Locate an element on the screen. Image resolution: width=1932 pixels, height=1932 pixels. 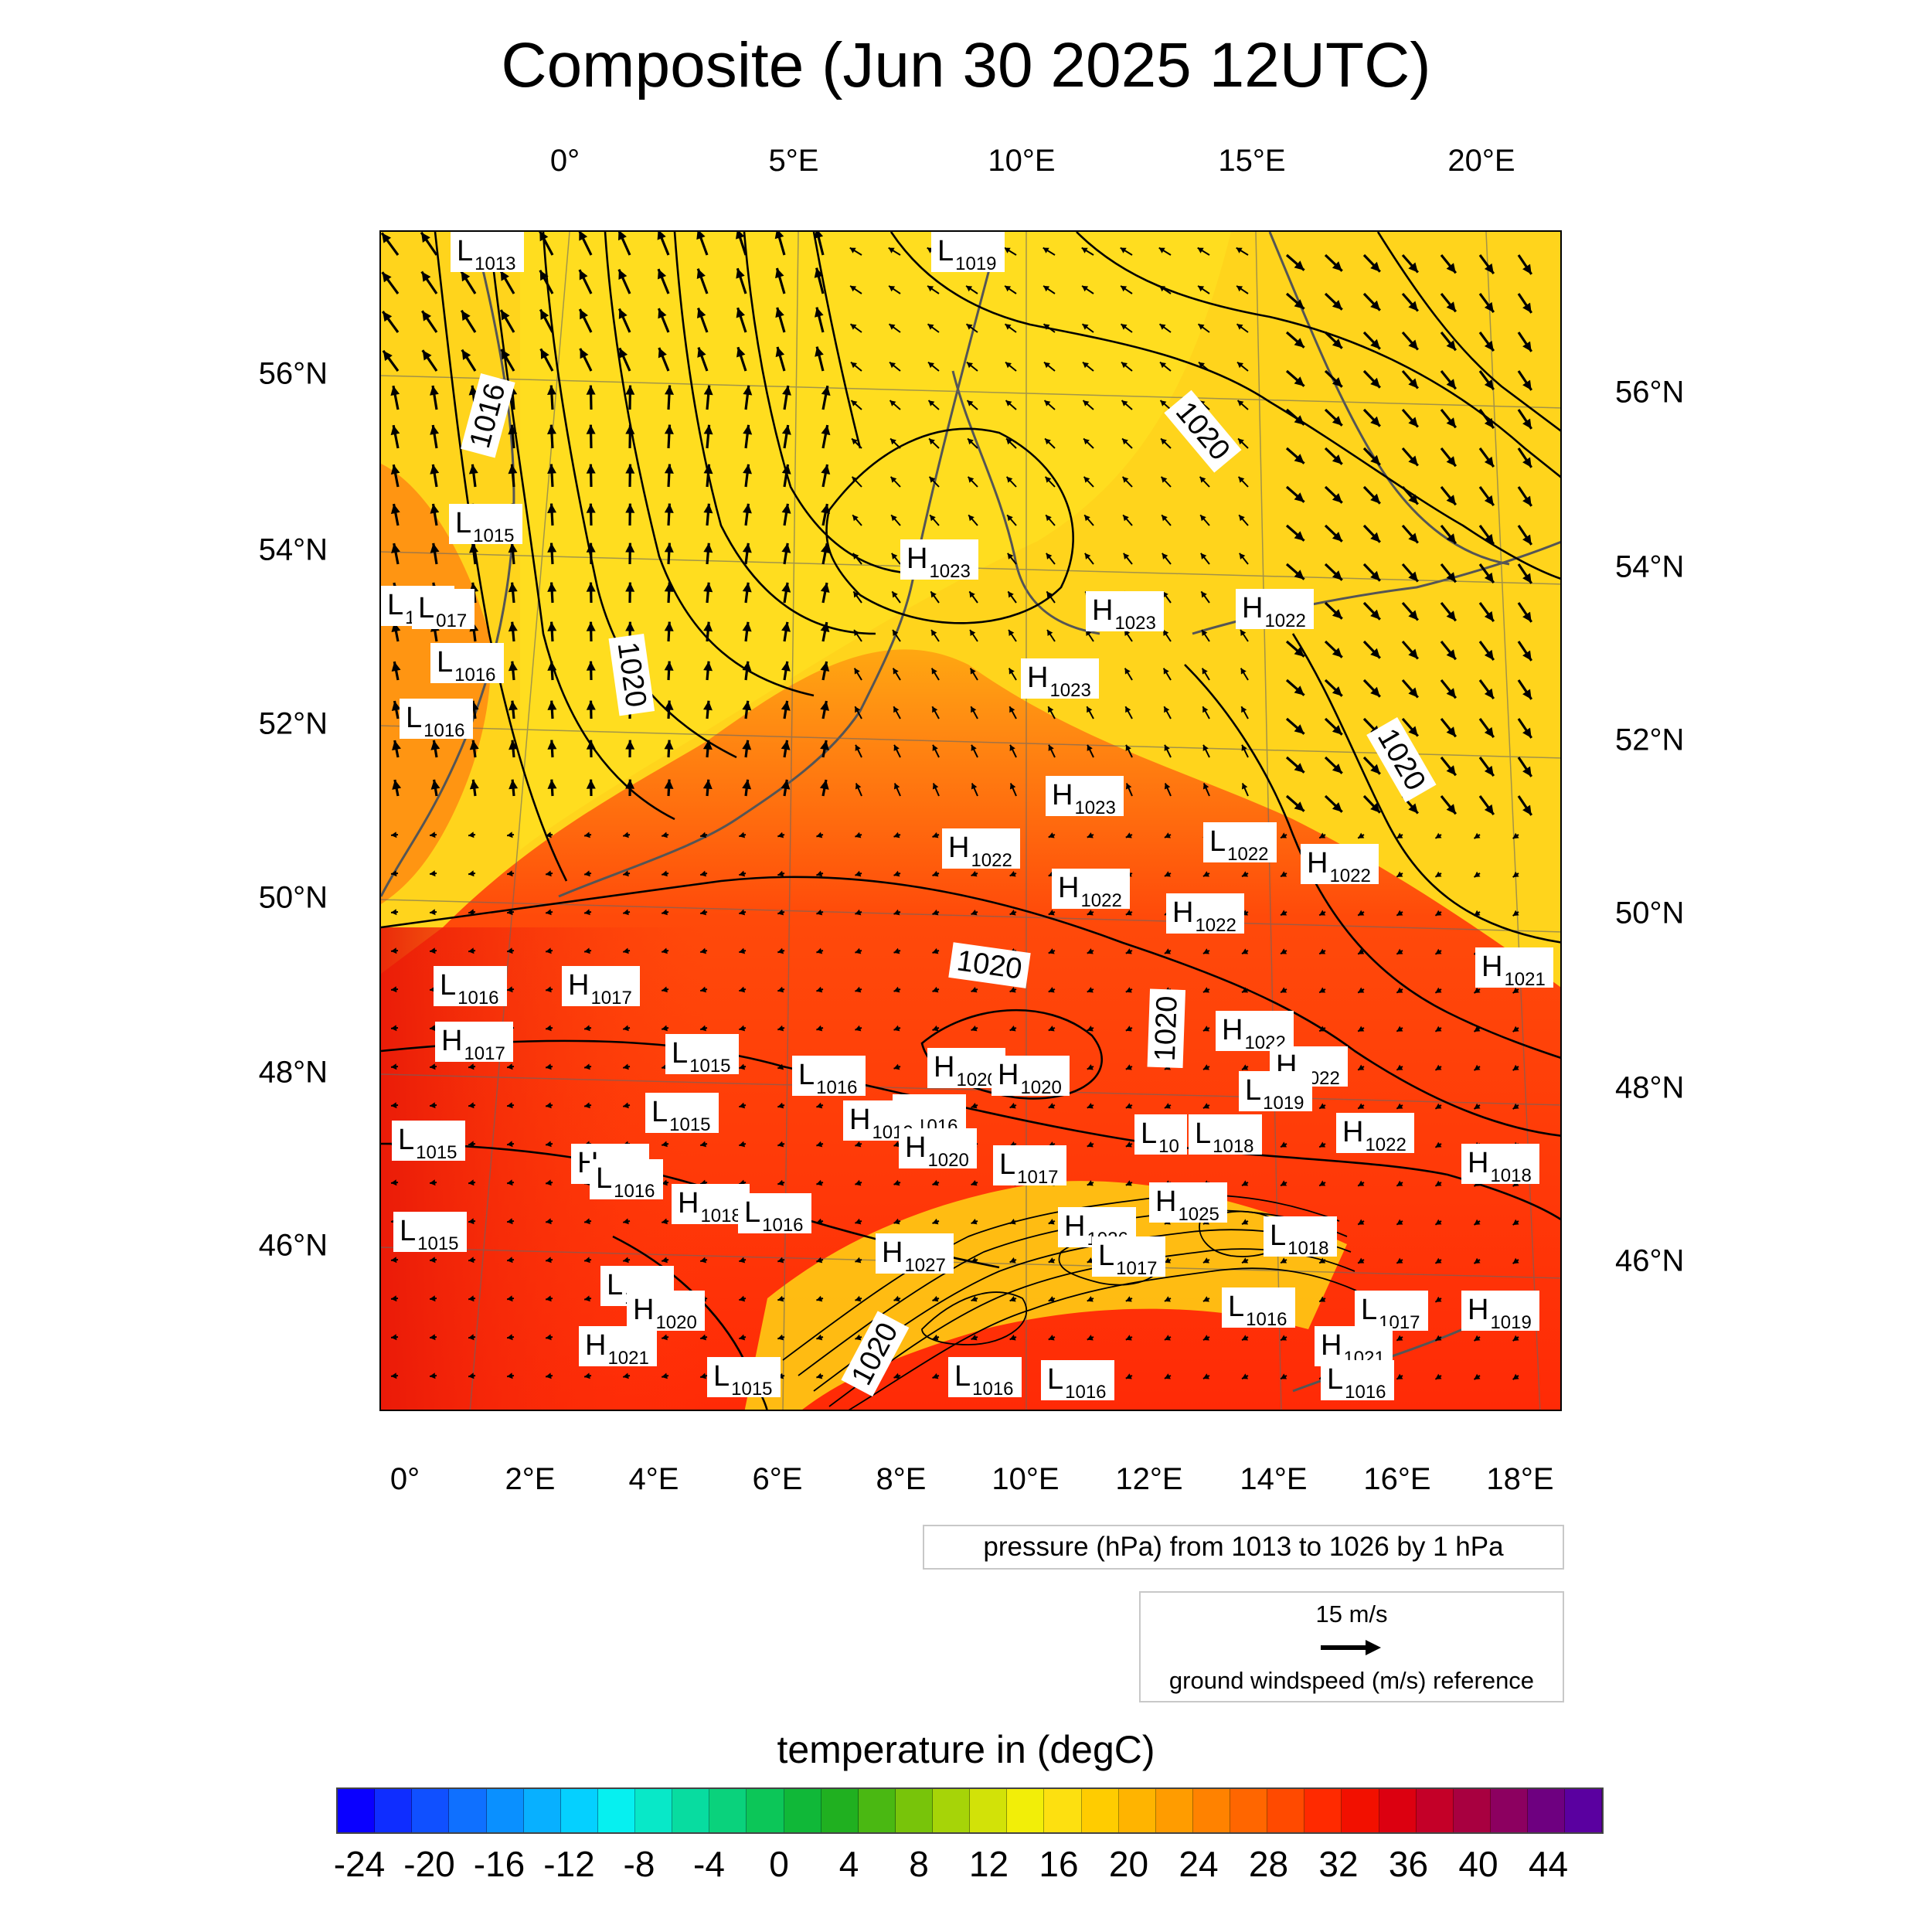
pressure-center-value: 1021 is located at coordinates (1525, 979).